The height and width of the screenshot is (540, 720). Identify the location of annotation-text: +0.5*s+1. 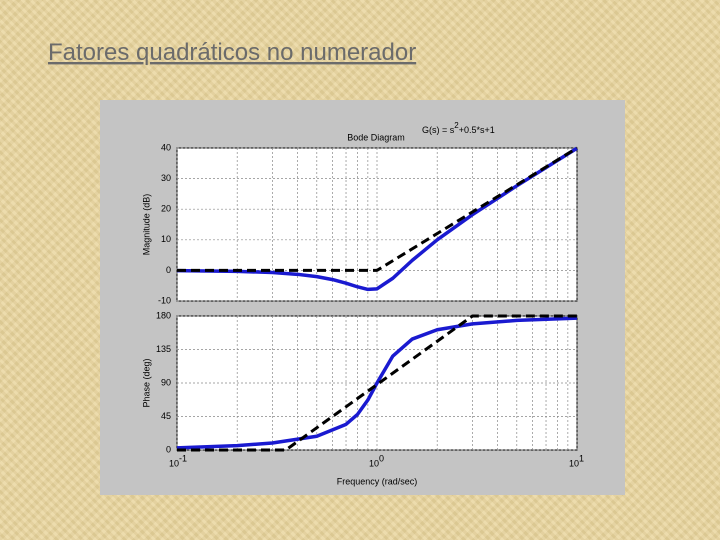
(477, 130).